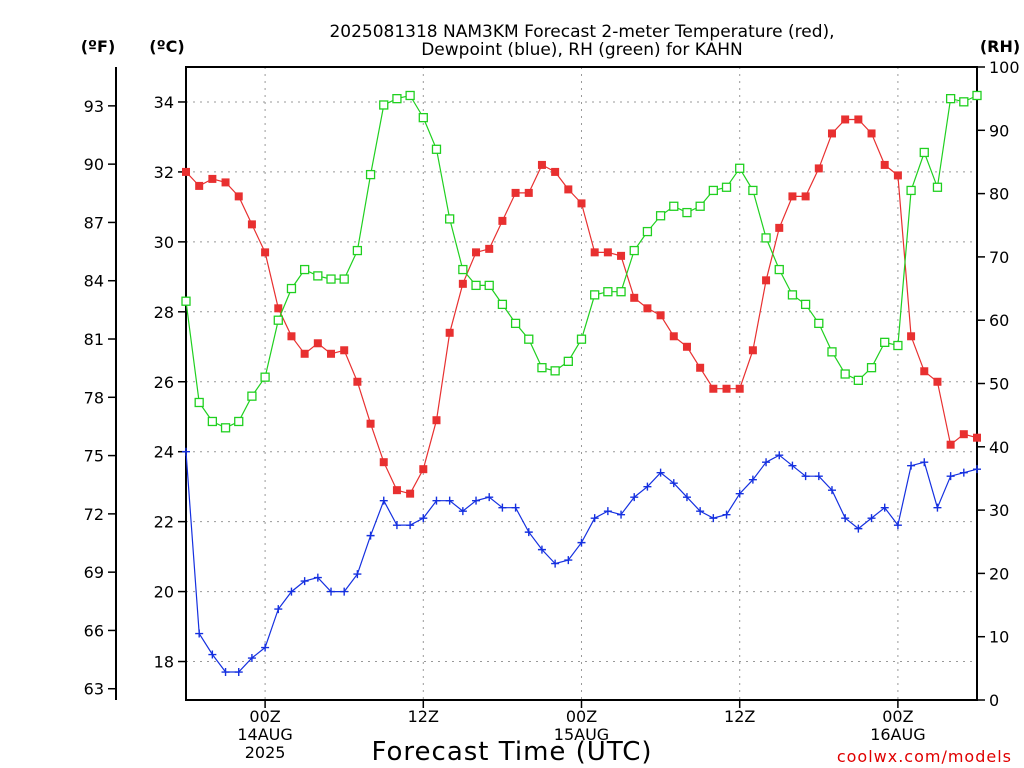 The image size is (1024, 768). Describe the element at coordinates (94, 222) in the screenshot. I see `fahrenheit-tick-label: 87` at that location.